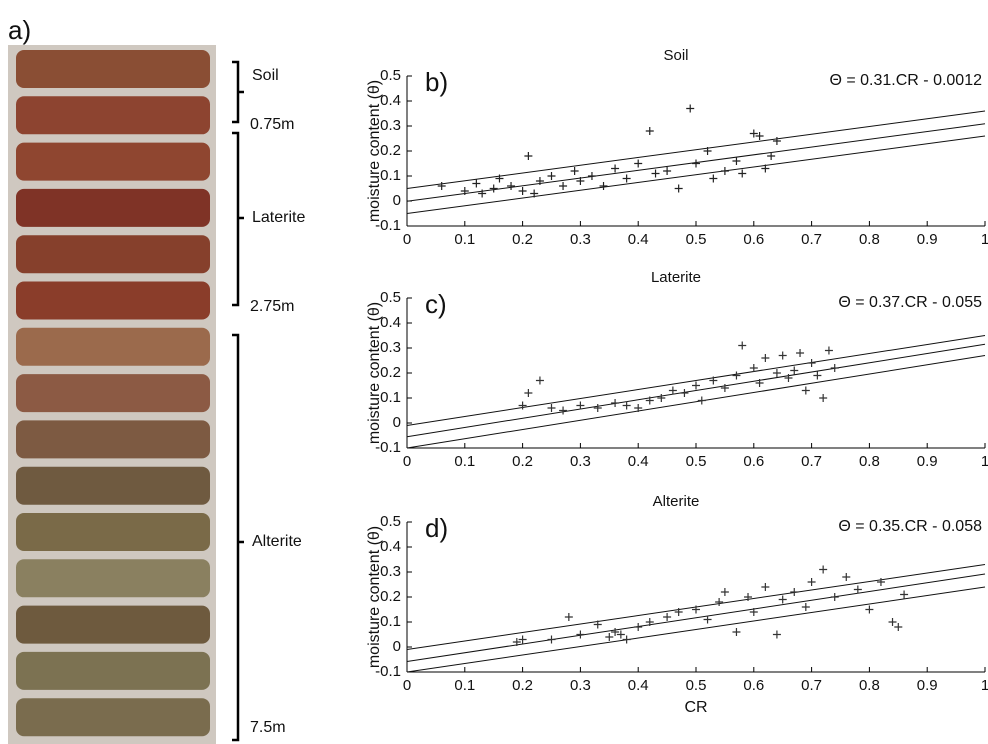  What do you see at coordinates (522, 685) in the screenshot?
I see `x-tick-label: 0.2` at bounding box center [522, 685].